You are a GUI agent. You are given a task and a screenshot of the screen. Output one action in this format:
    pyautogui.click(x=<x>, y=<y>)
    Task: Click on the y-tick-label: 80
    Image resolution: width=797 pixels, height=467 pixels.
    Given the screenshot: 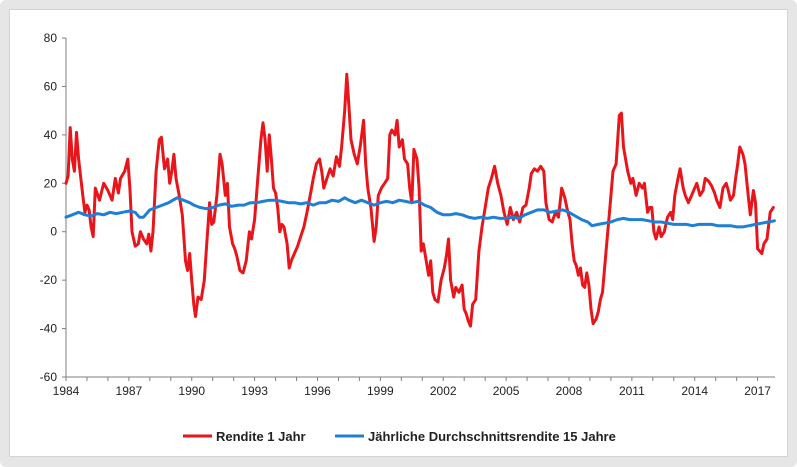 What is the action you would take?
    pyautogui.click(x=51, y=38)
    